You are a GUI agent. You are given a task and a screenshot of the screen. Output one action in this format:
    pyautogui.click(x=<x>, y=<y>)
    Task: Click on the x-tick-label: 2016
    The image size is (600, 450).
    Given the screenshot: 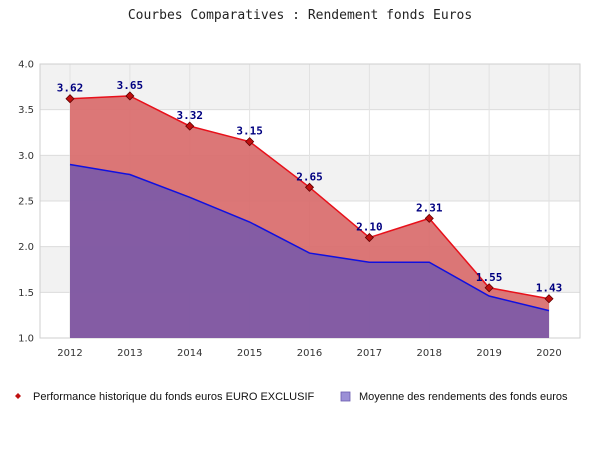 What is the action you would take?
    pyautogui.click(x=309, y=353)
    